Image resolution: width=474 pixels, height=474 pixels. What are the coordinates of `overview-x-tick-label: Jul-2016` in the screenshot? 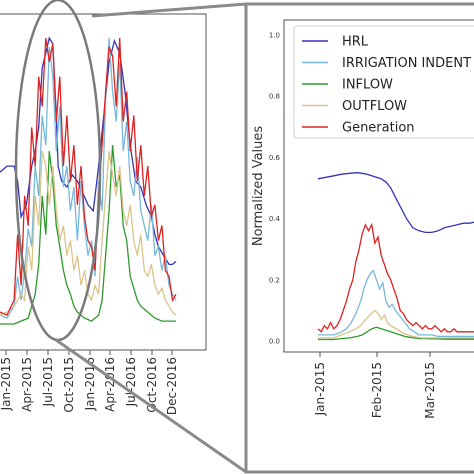 It's located at (131, 382).